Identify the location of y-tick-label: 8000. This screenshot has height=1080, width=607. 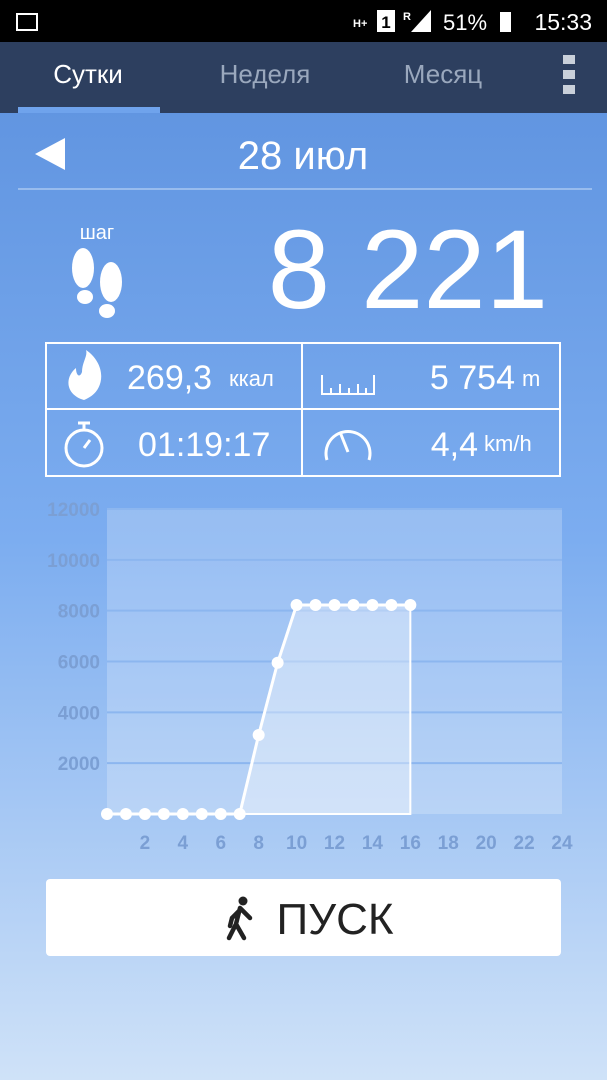
(79, 612).